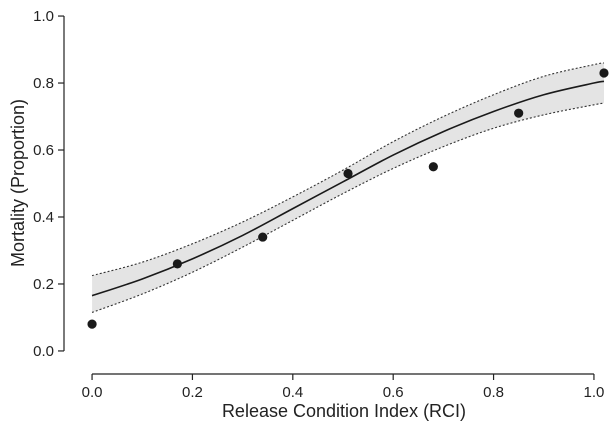 This screenshot has width=614, height=429. I want to click on y-tick-label: 0.8, so click(43, 83).